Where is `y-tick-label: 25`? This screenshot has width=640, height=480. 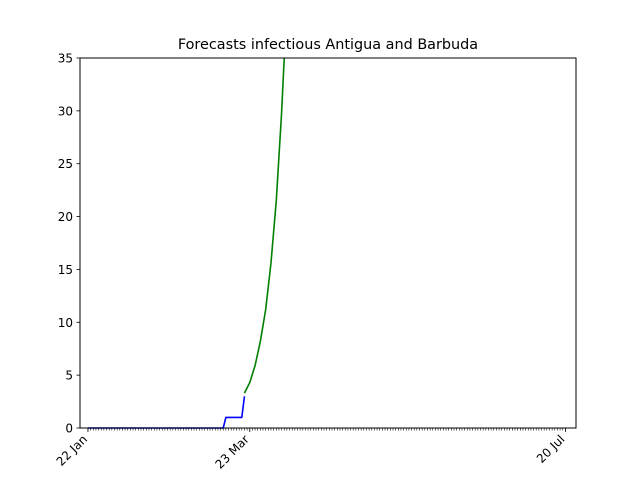
y-tick-label: 25 is located at coordinates (65, 164).